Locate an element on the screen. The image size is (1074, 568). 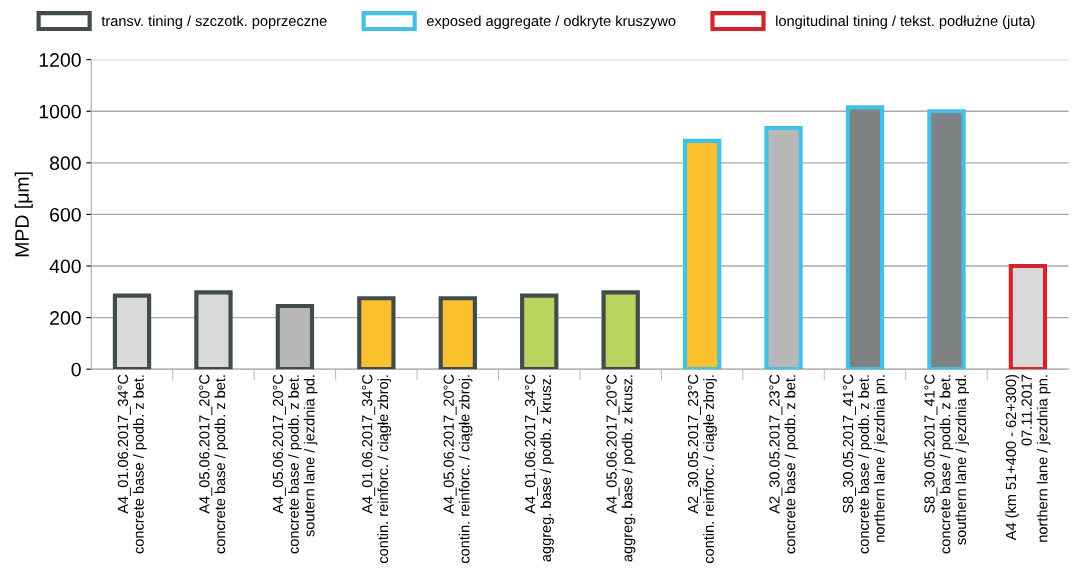
y-tick-label: 600 is located at coordinates (65, 214).